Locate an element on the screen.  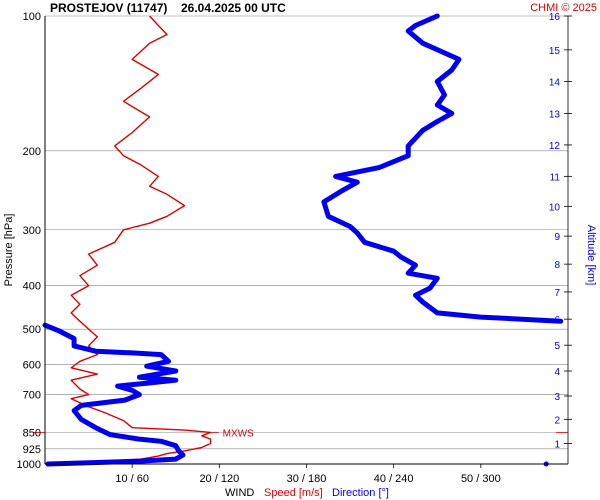
copyright-text: CHMI © 2025 is located at coordinates (563, 8).